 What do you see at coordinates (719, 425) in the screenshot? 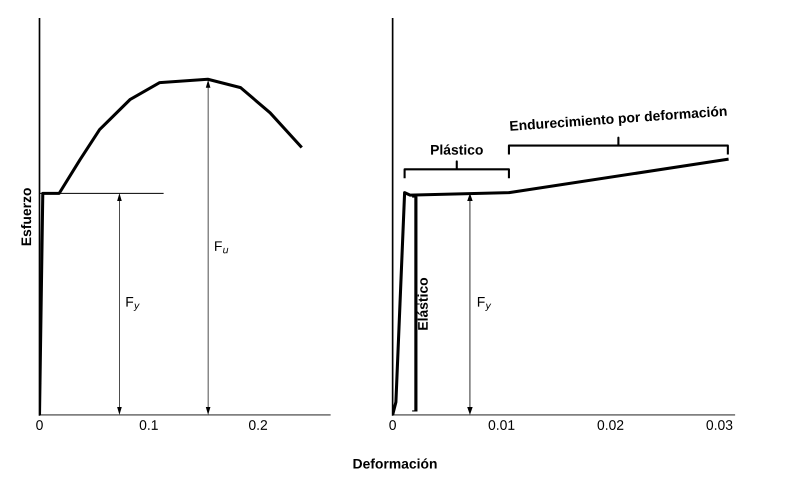
I see `x-tick-label: 0.03` at bounding box center [719, 425].